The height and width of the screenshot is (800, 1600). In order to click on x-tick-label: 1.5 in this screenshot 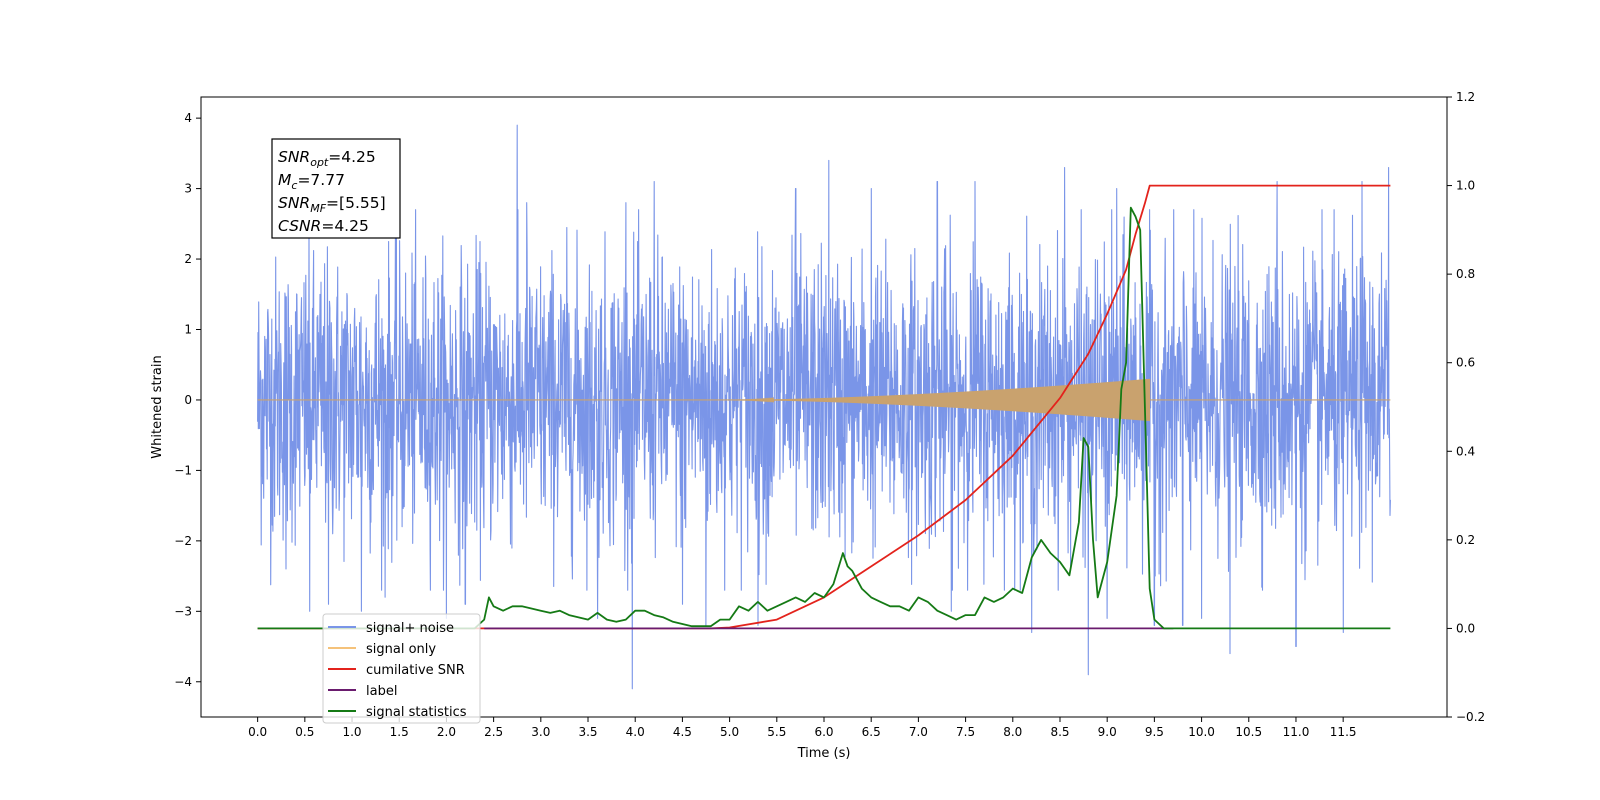, I will do `click(399, 732)`.